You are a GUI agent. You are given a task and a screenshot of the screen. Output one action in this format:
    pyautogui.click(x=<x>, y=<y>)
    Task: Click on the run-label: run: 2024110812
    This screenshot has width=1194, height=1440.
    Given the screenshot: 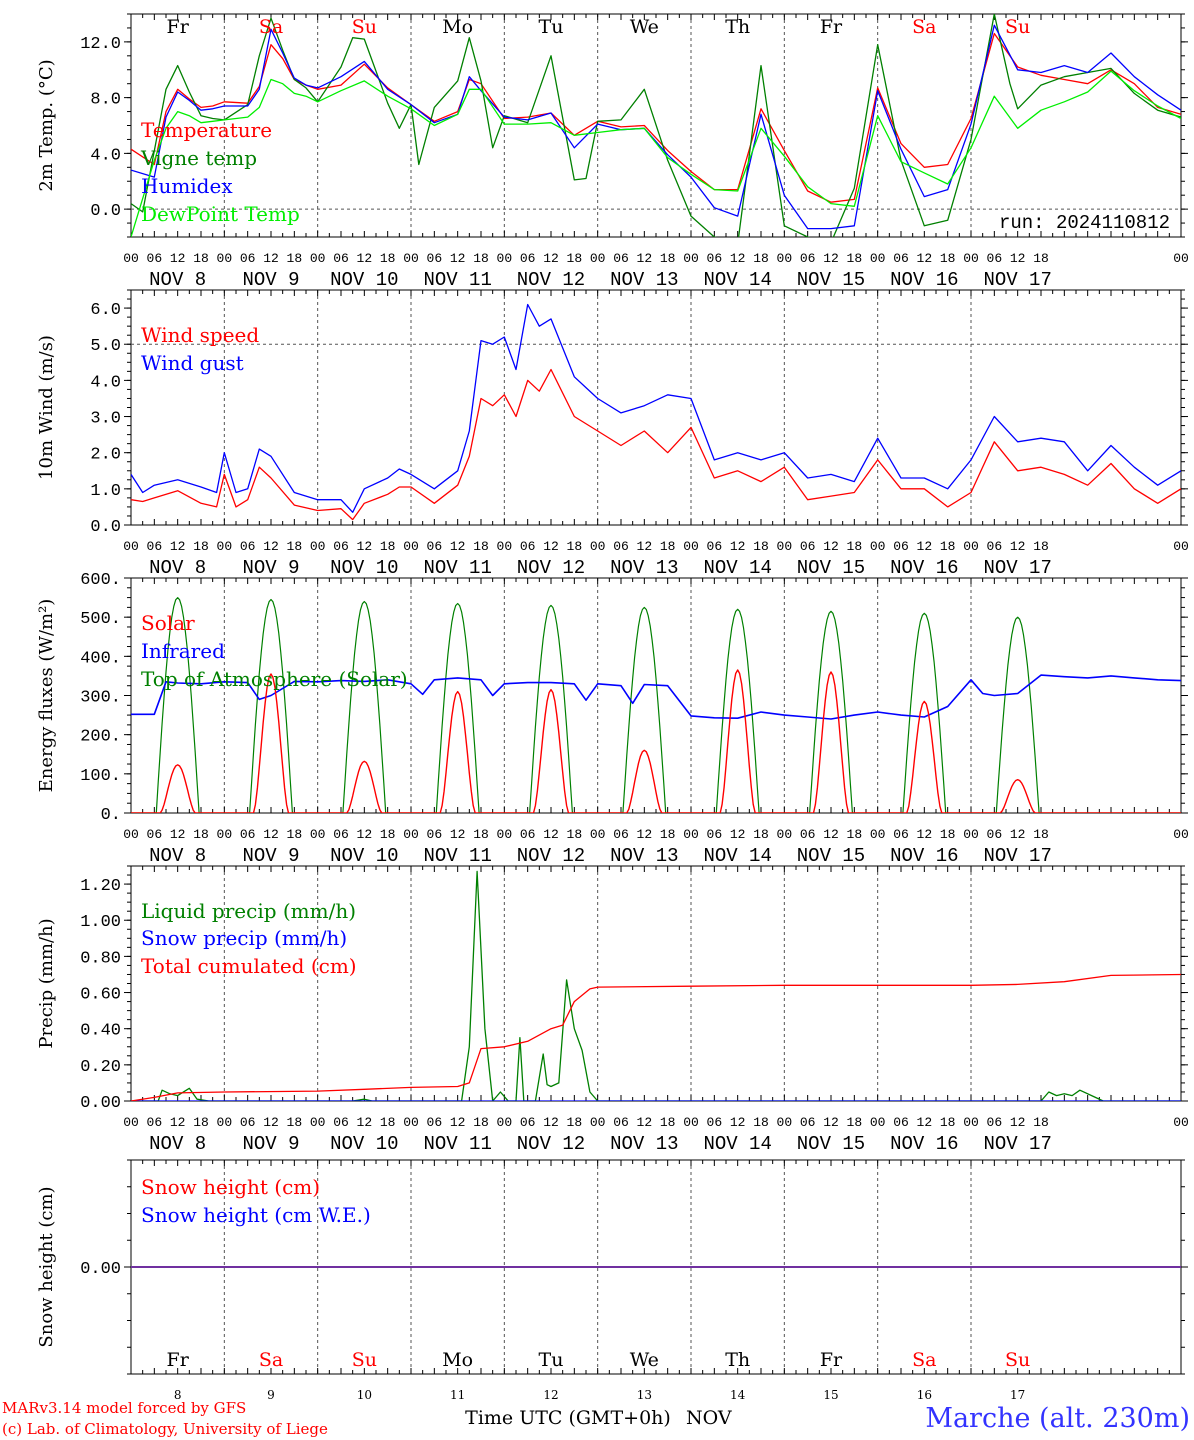 What is the action you would take?
    pyautogui.click(x=1084, y=223)
    